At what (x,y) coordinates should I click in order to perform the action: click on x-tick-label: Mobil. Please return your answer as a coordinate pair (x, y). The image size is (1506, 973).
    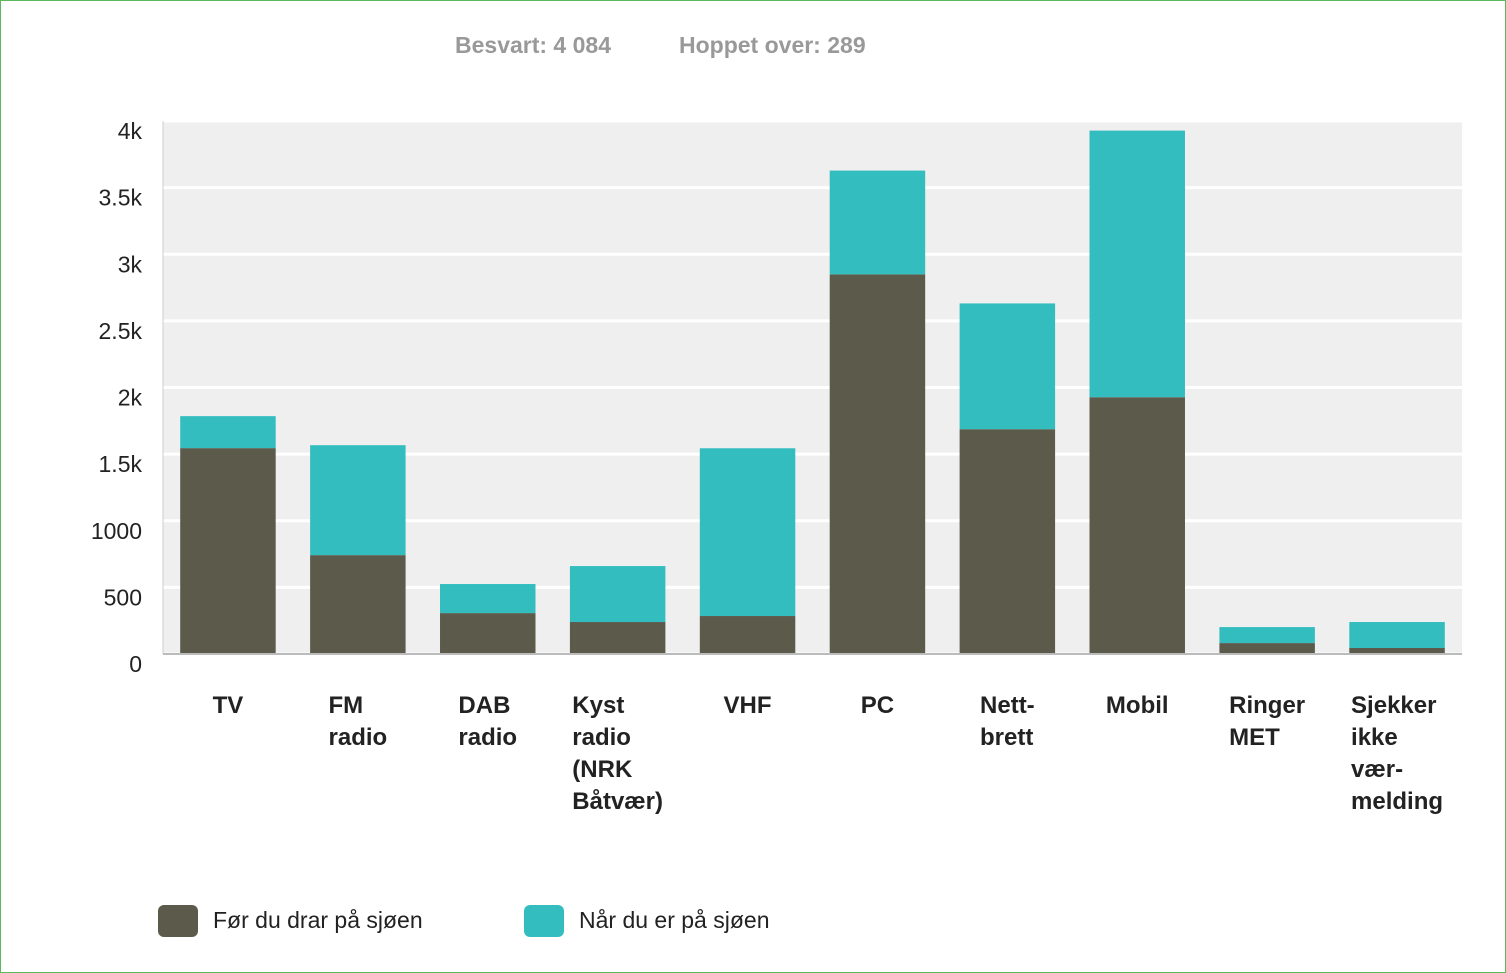
    Looking at the image, I should click on (1137, 705).